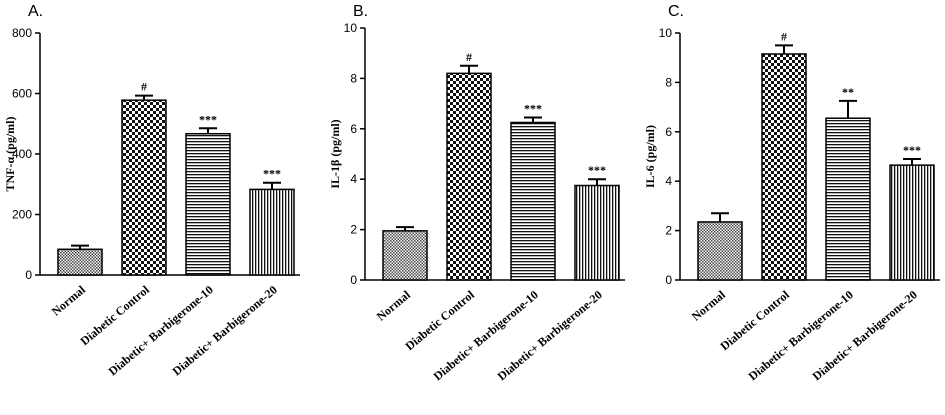  Describe the element at coordinates (360, 11) in the screenshot. I see `panel-label: B.` at that location.